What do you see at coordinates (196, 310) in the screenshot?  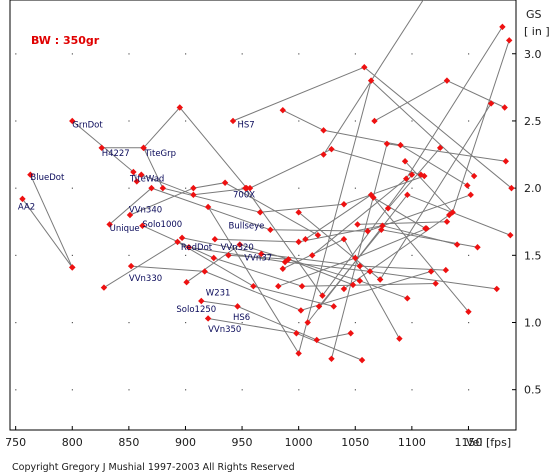 I see `powder-label-solo1250: Solo1250` at bounding box center [196, 310].